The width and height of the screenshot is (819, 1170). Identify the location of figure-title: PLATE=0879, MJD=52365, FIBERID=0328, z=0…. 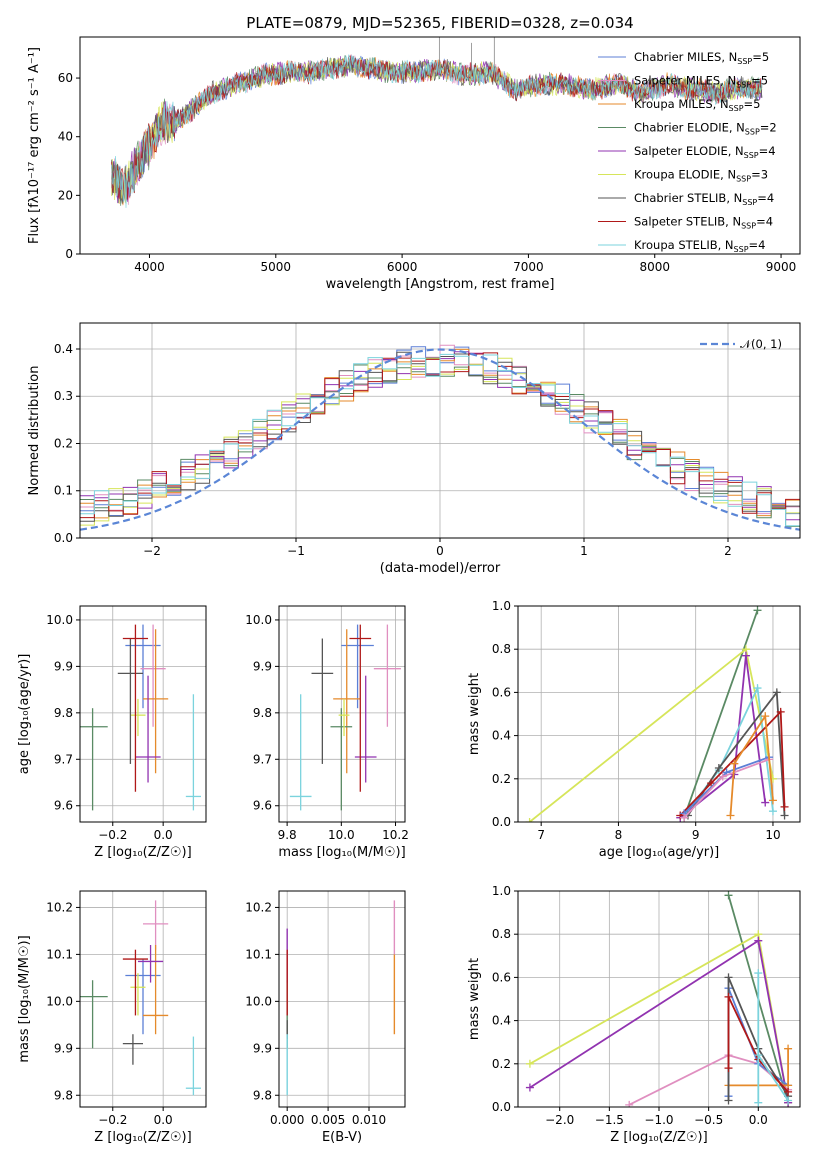
(439, 23).